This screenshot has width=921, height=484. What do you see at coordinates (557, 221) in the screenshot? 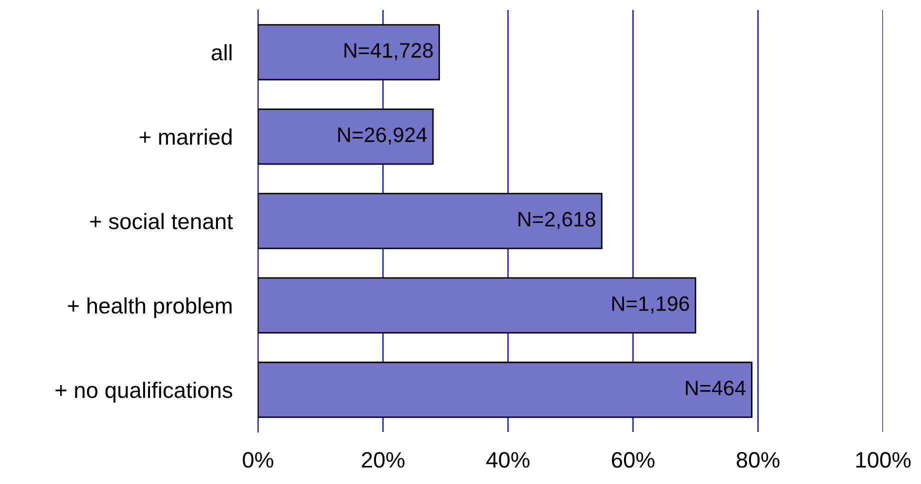
I see `annotation: N=2,618` at bounding box center [557, 221].